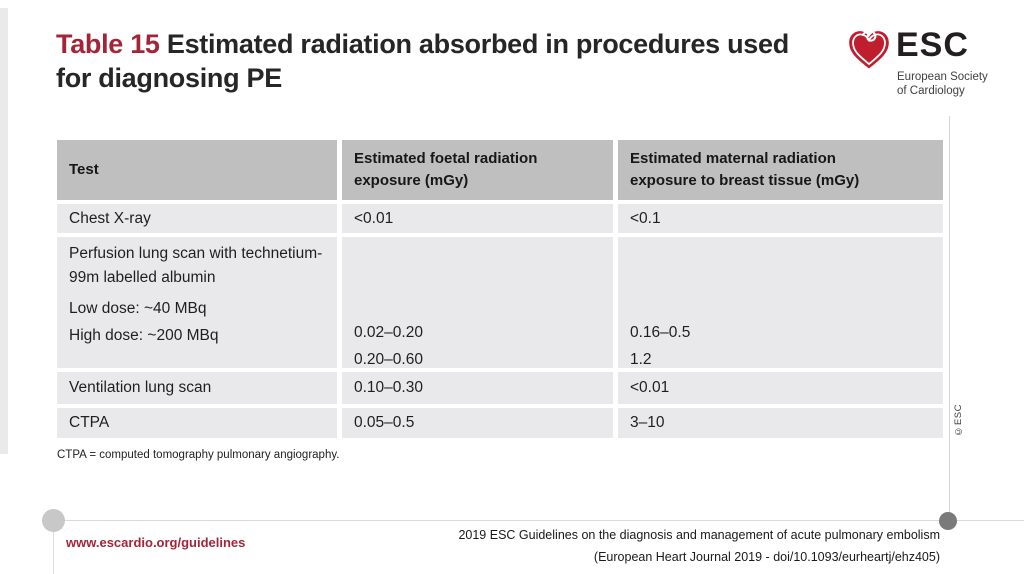  I want to click on footer-left-circle, so click(53, 520).